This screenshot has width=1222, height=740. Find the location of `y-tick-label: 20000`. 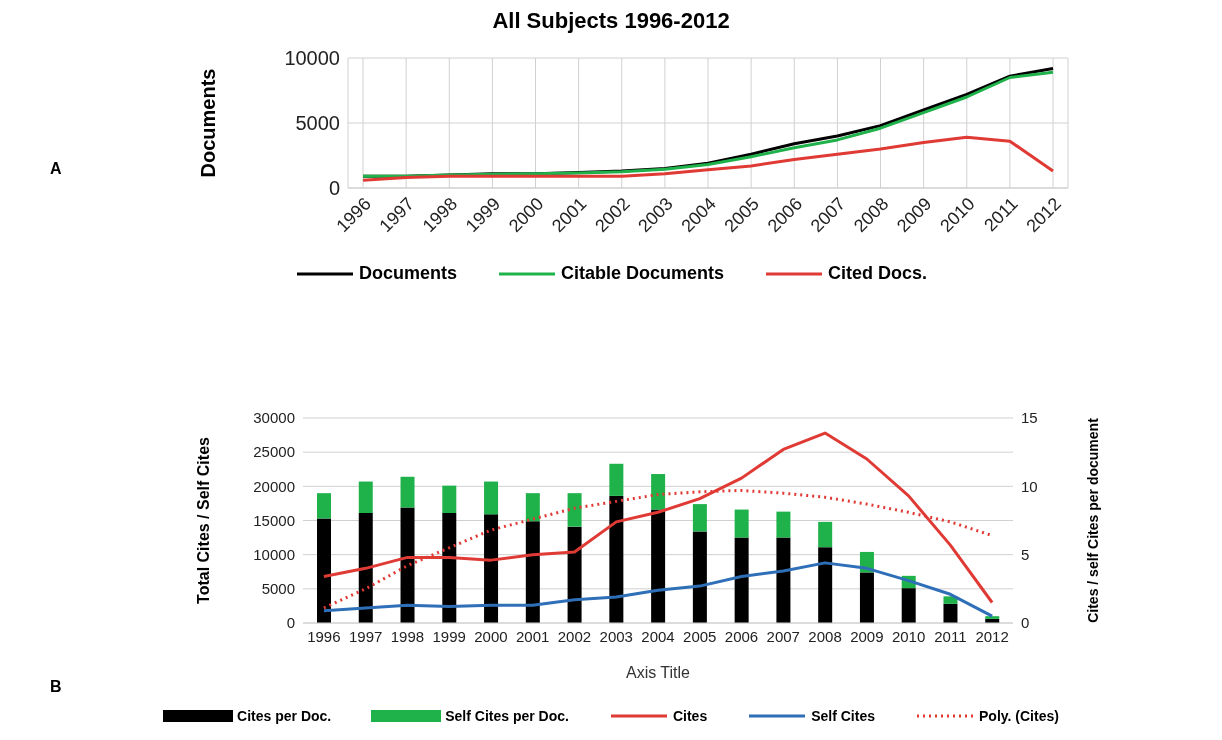

y-tick-label: 20000 is located at coordinates (274, 486).